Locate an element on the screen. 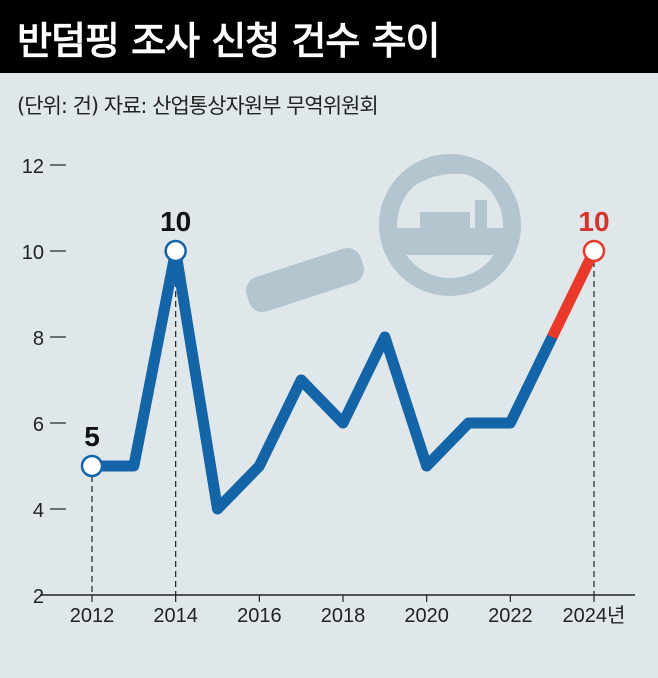  y-tick-label: 10 is located at coordinates (33, 253).